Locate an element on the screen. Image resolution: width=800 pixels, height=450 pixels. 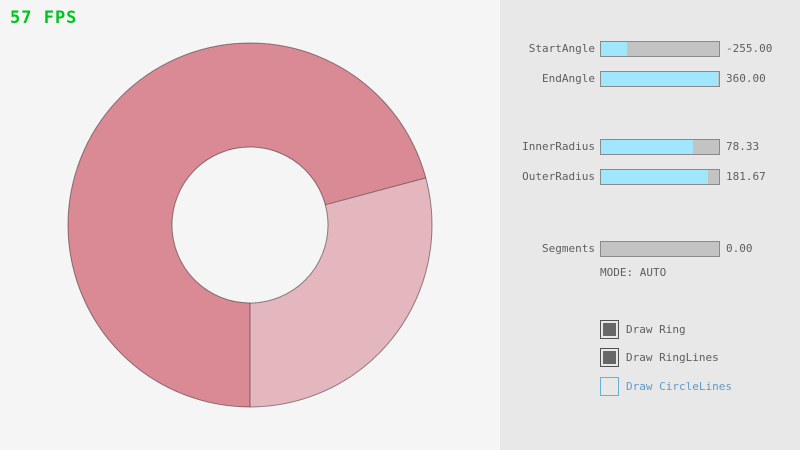
draw-ringlines-row: Draw RingLines is located at coordinates (659, 357).